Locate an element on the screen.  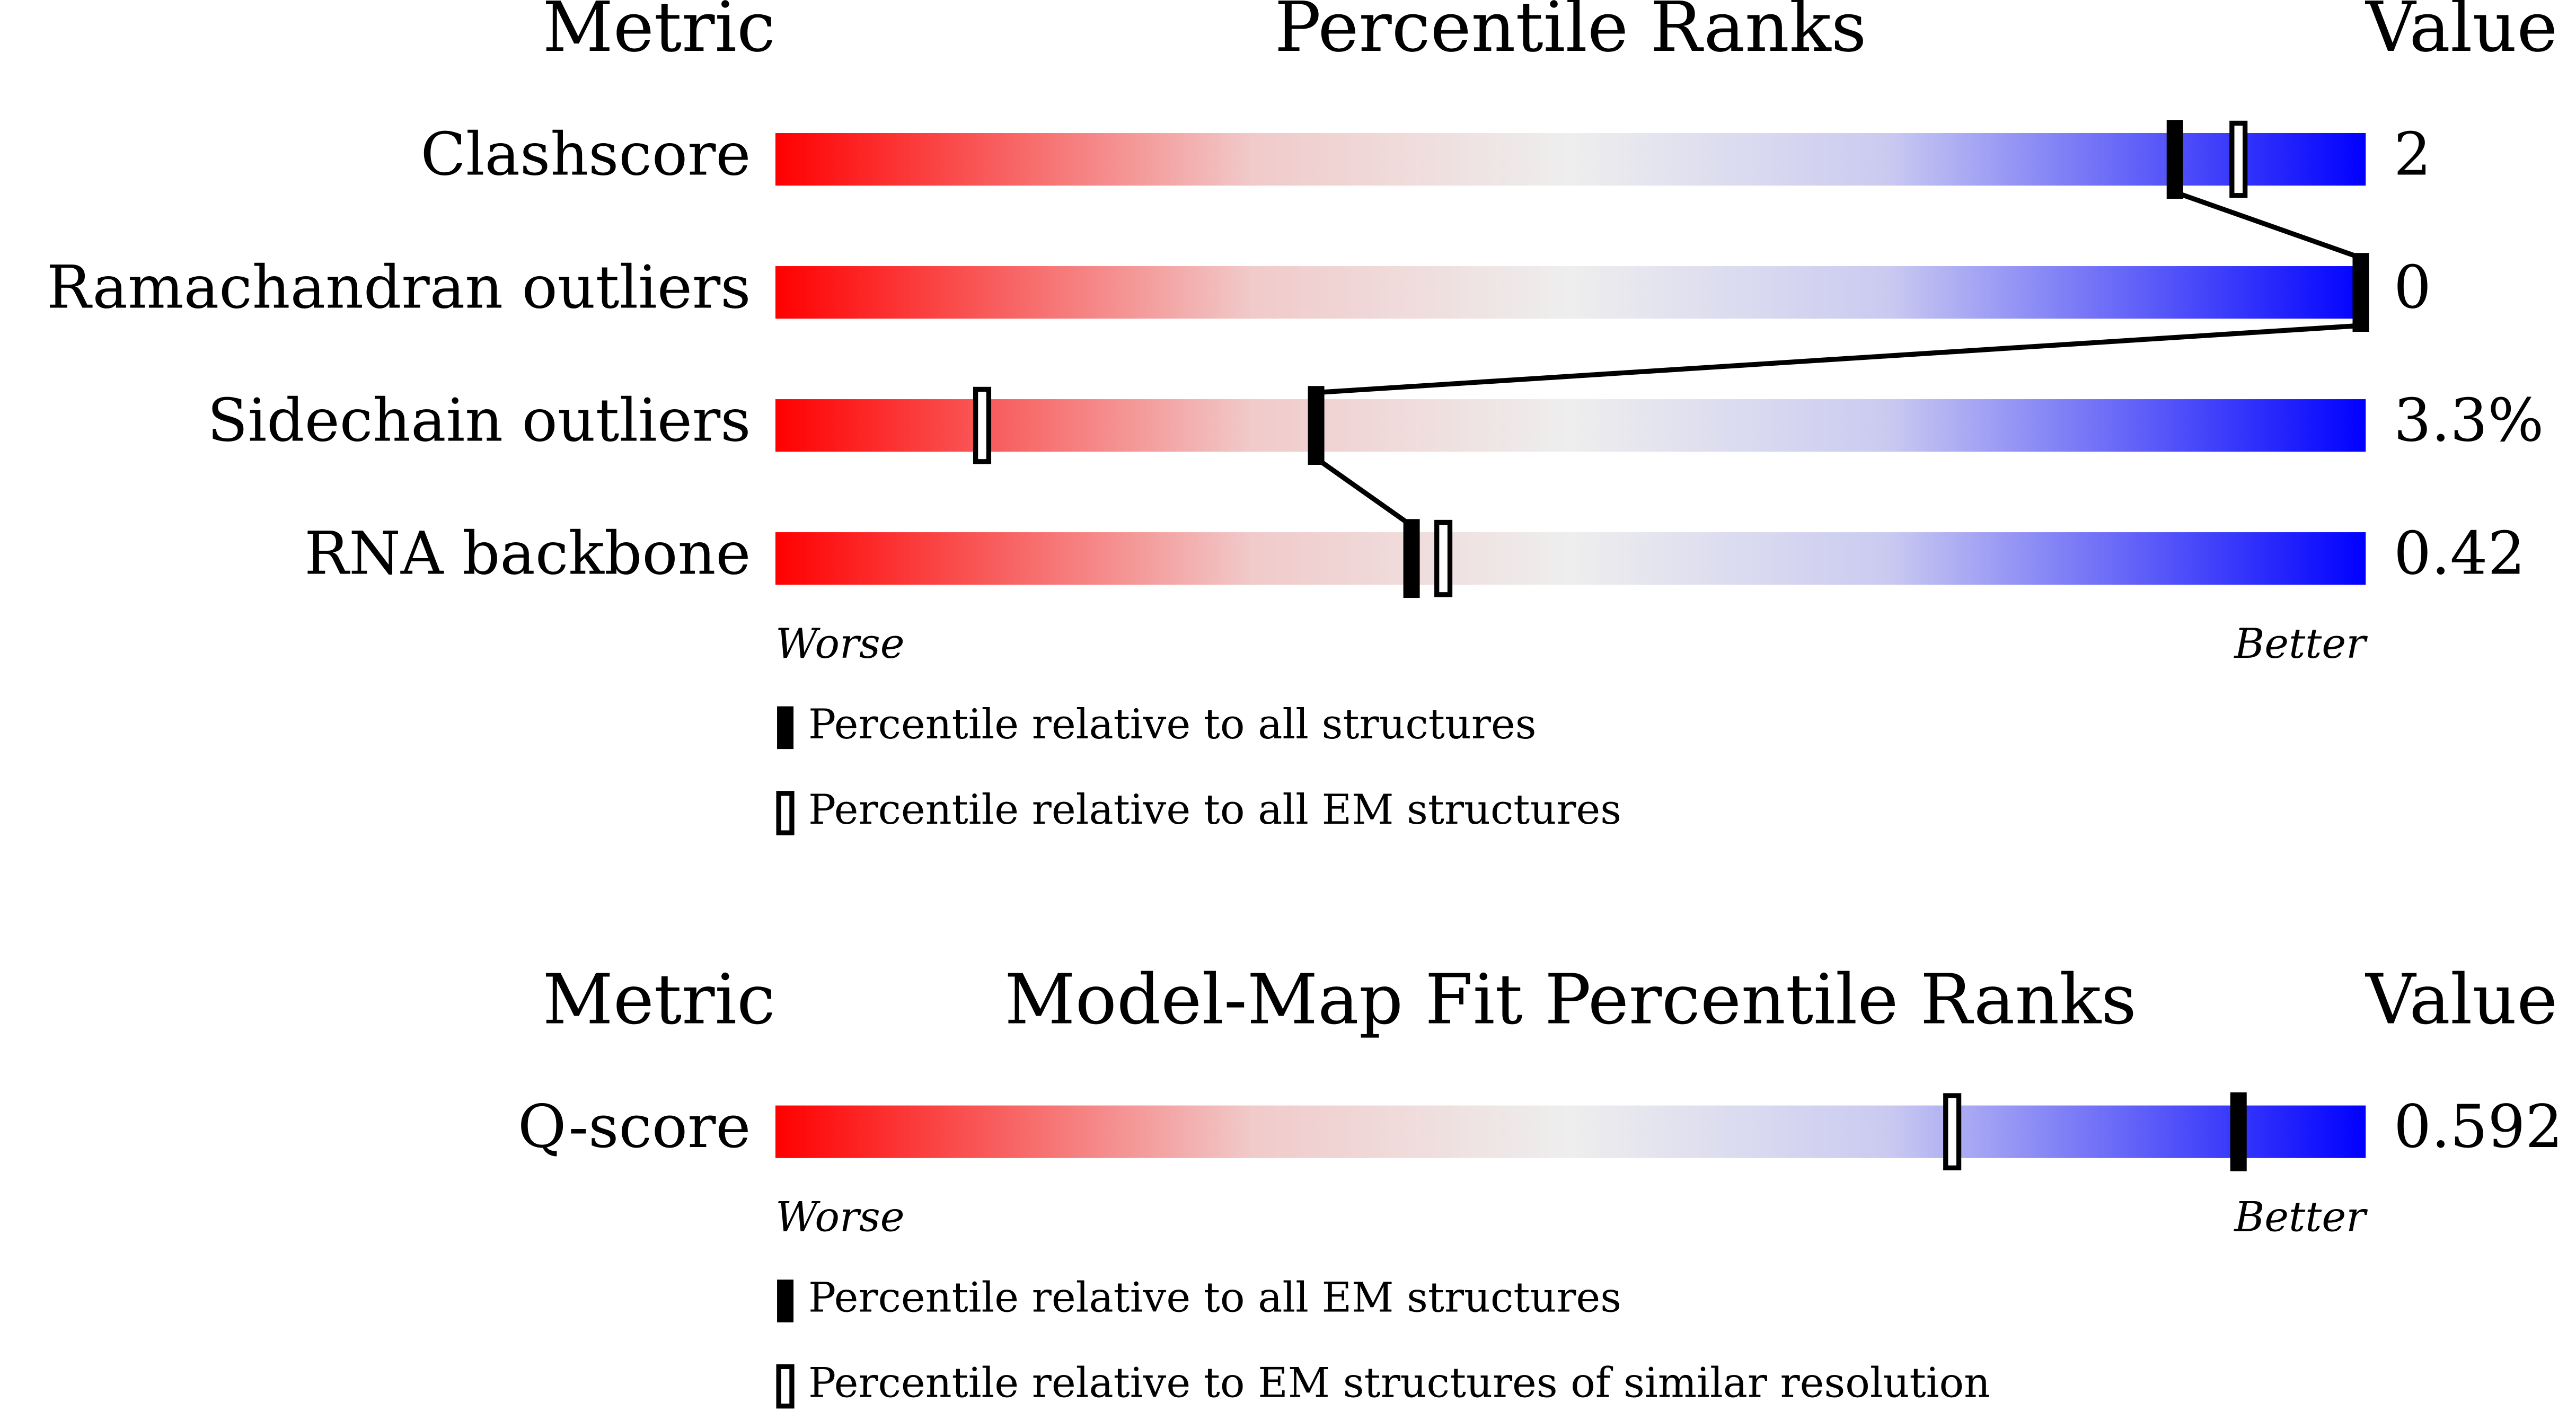
metric-label: Q-score is located at coordinates (634, 1126).